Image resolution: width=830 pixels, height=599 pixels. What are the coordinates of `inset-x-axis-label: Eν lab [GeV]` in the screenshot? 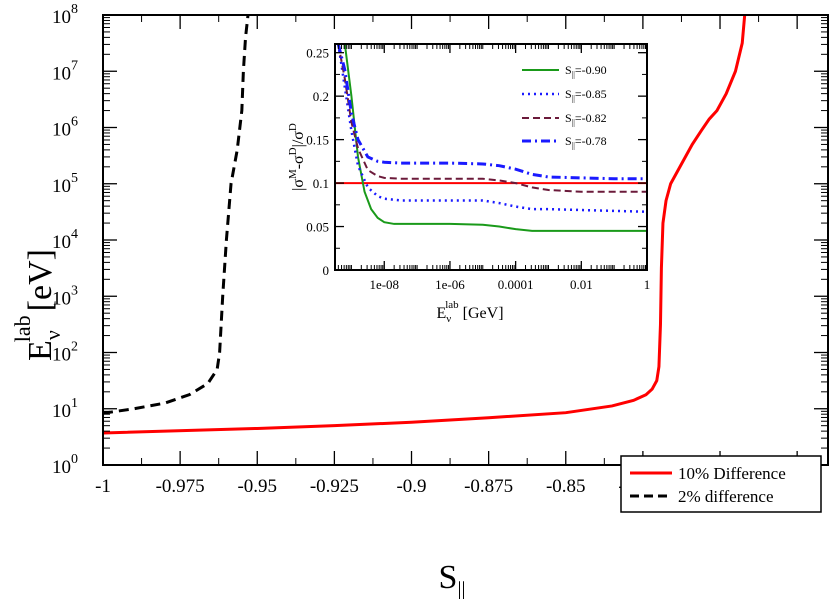 It's located at (469, 312).